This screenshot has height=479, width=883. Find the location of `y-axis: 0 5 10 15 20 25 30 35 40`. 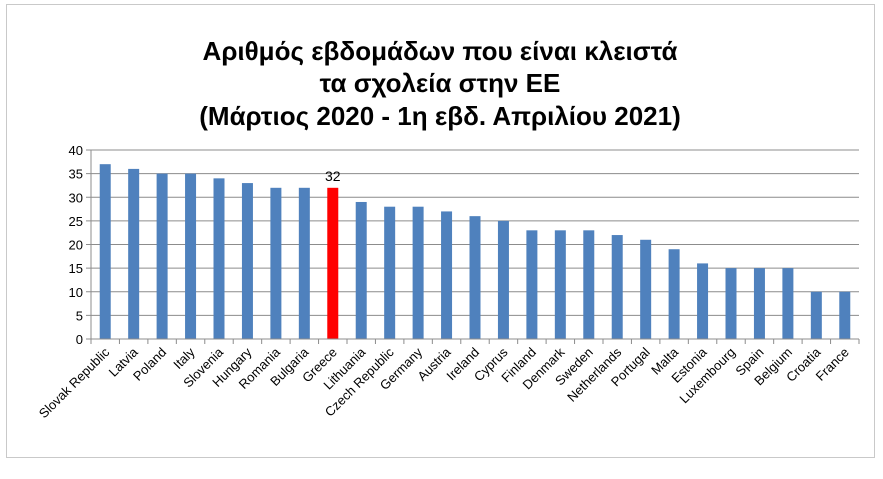

y-axis: 0 5 10 15 20 25 30 35 40 is located at coordinates (80, 245).